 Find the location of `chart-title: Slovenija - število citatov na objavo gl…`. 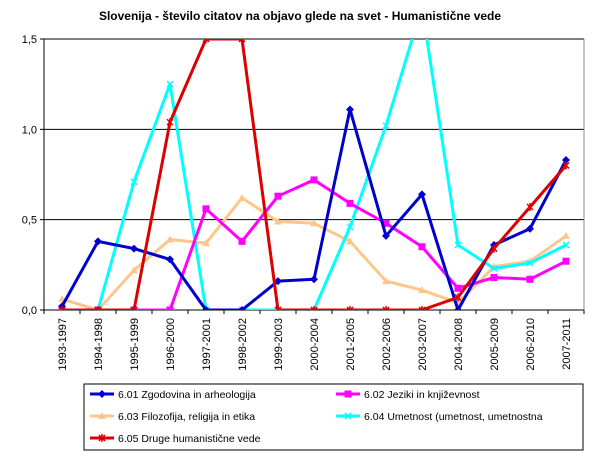

chart-title: Slovenija - število citatov na objavo gl… is located at coordinates (300, 16).